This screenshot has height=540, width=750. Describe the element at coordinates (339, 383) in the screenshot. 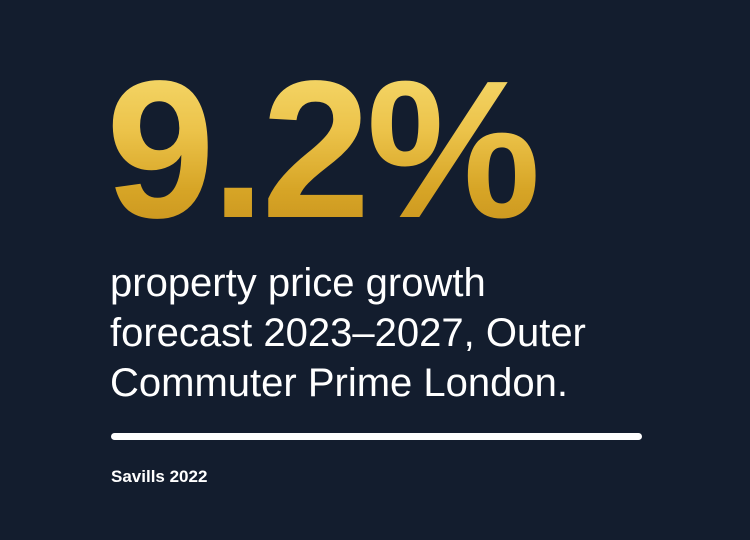

I see `caption-line: Commuter Prime London.` at that location.